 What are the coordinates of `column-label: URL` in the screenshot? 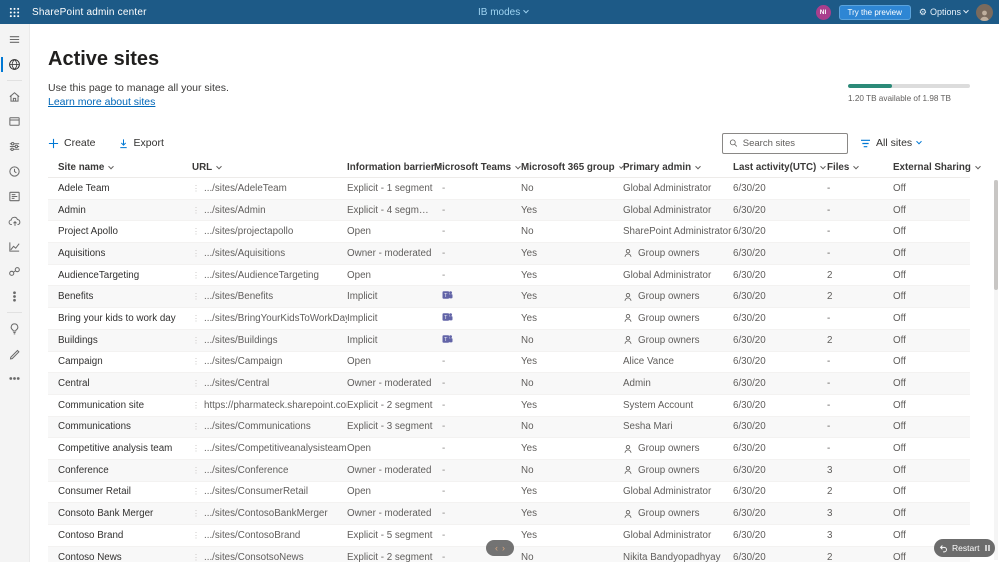 It's located at (202, 167).